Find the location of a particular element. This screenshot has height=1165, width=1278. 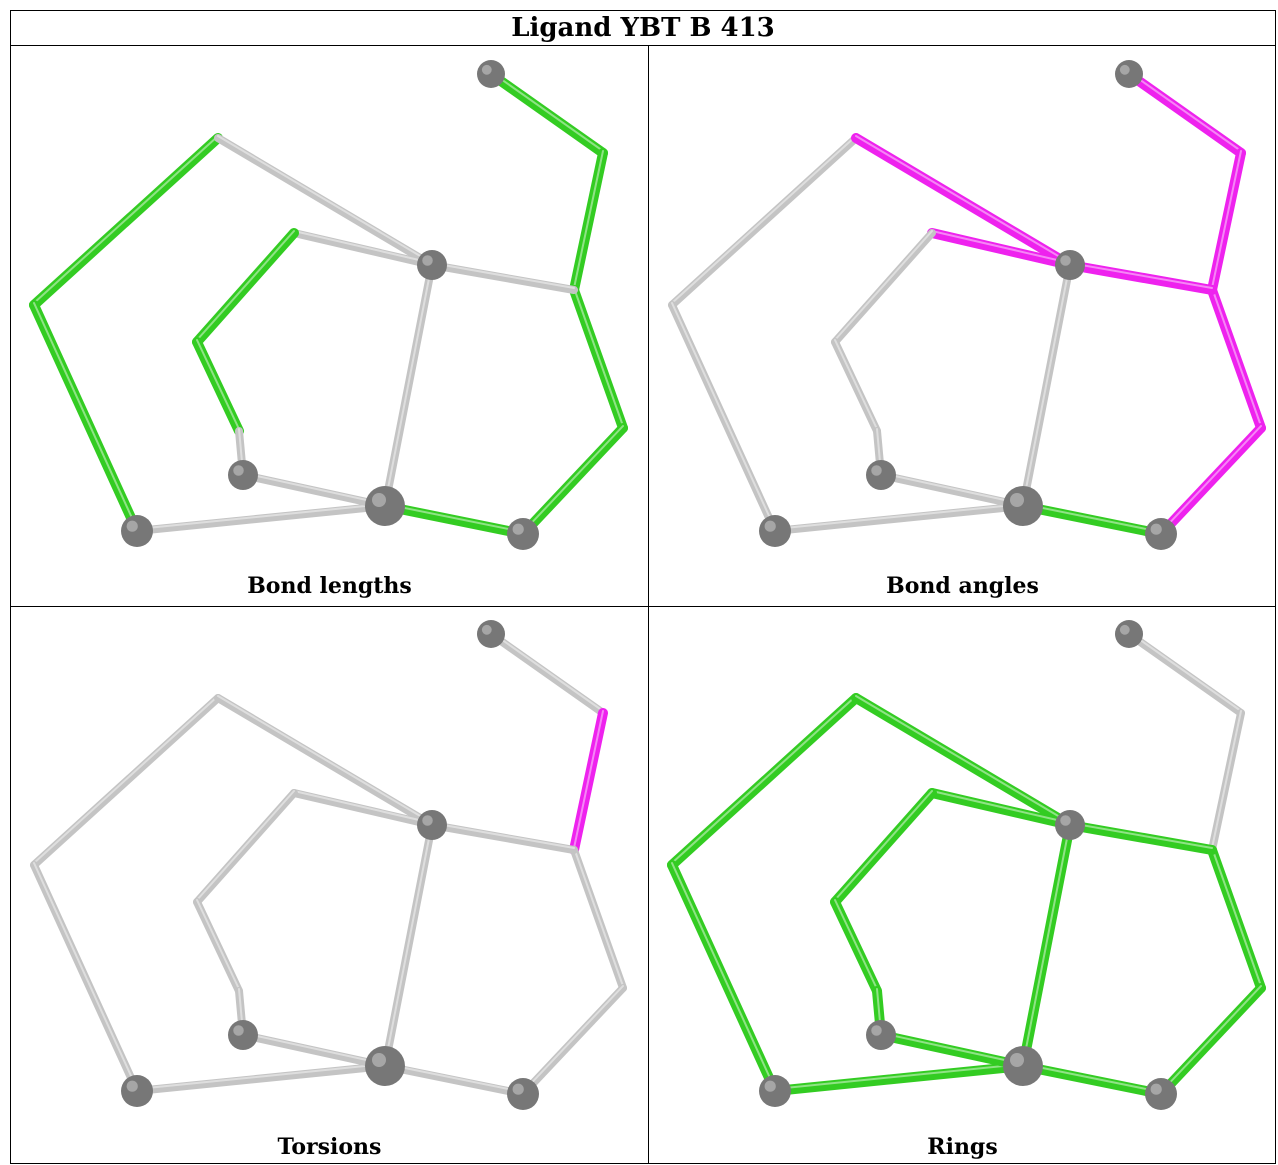

bond-r2-r3 is located at coordinates (598, 359).